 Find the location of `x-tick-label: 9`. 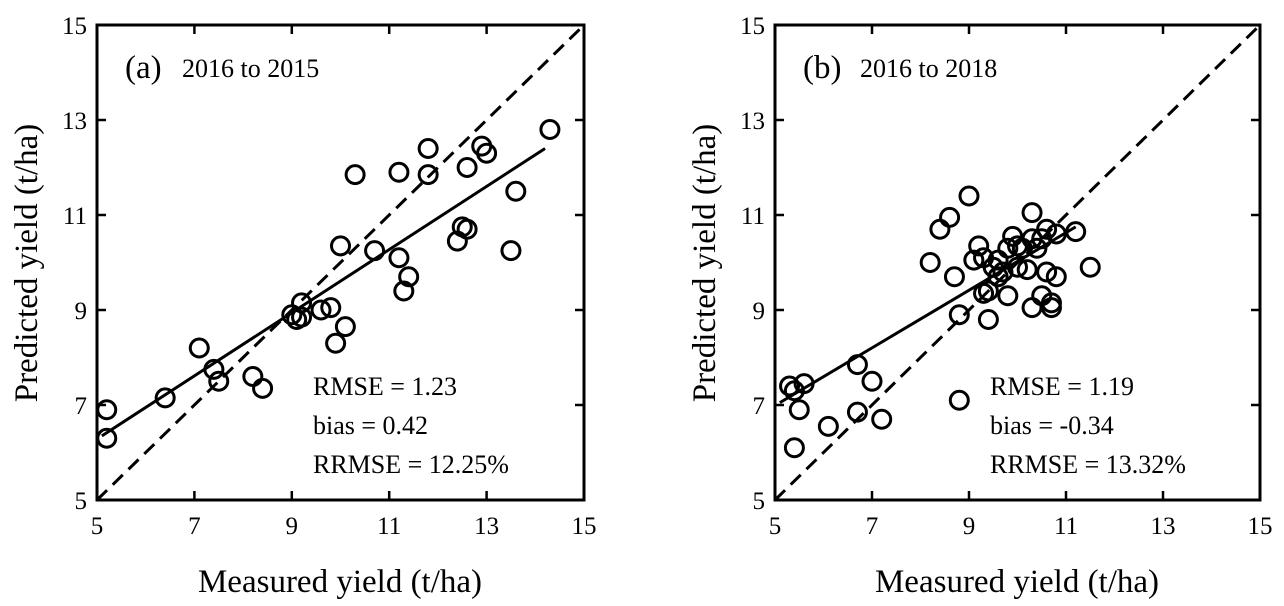

x-tick-label: 9 is located at coordinates (969, 526).